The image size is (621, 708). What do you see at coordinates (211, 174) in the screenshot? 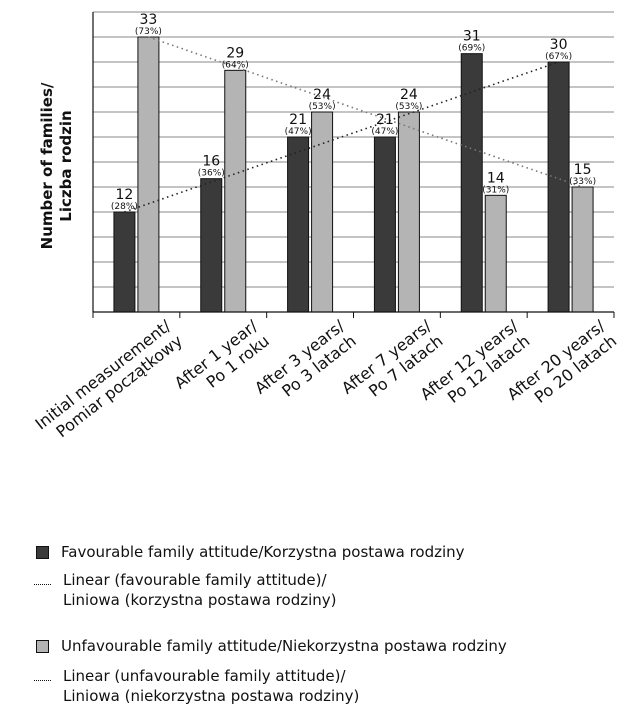
I see `bar-percent-label: (36%)` at bounding box center [211, 174].